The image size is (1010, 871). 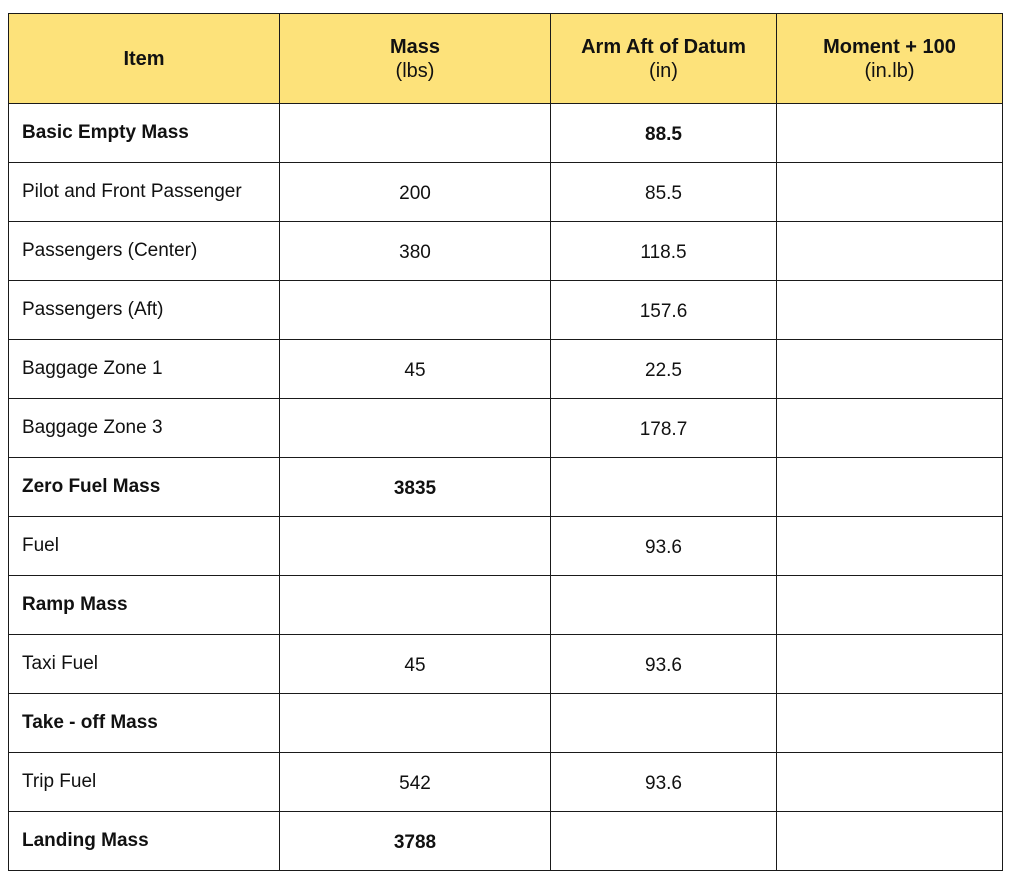 What do you see at coordinates (144, 841) in the screenshot?
I see `row-item: Landing Mass` at bounding box center [144, 841].